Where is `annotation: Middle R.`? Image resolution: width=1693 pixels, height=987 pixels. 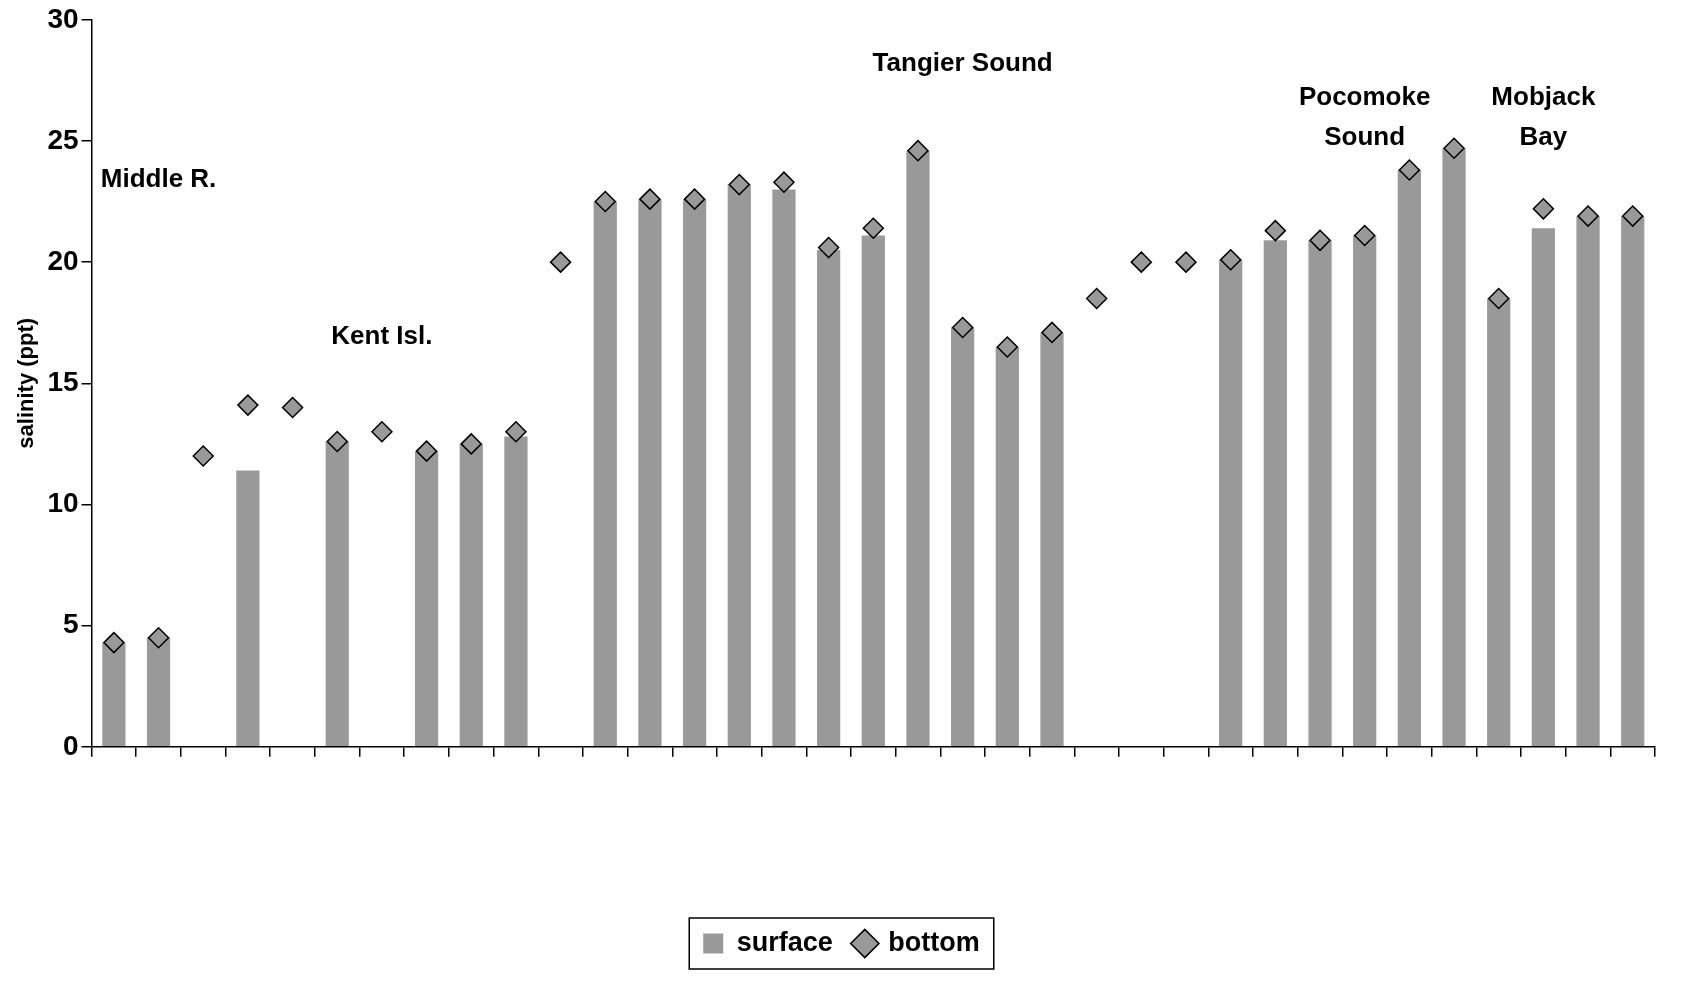
annotation: Middle R. is located at coordinates (158, 177).